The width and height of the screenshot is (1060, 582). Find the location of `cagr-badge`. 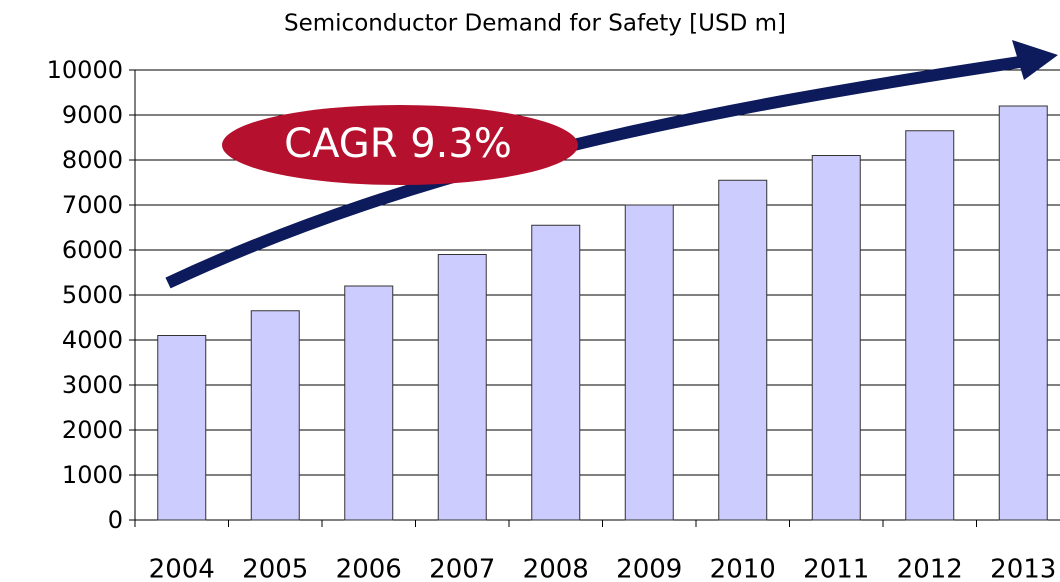

cagr-badge is located at coordinates (400, 145).